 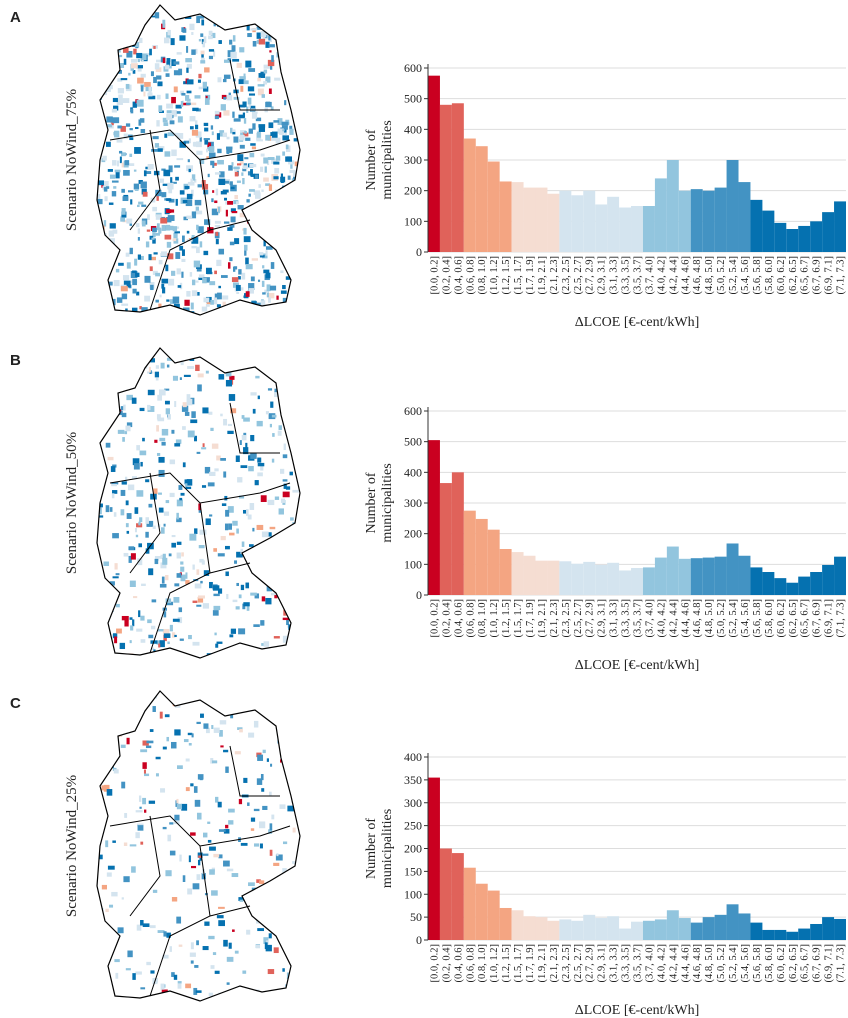 What do you see at coordinates (419, 252) in the screenshot?
I see `y-tick-label: 0` at bounding box center [419, 252].